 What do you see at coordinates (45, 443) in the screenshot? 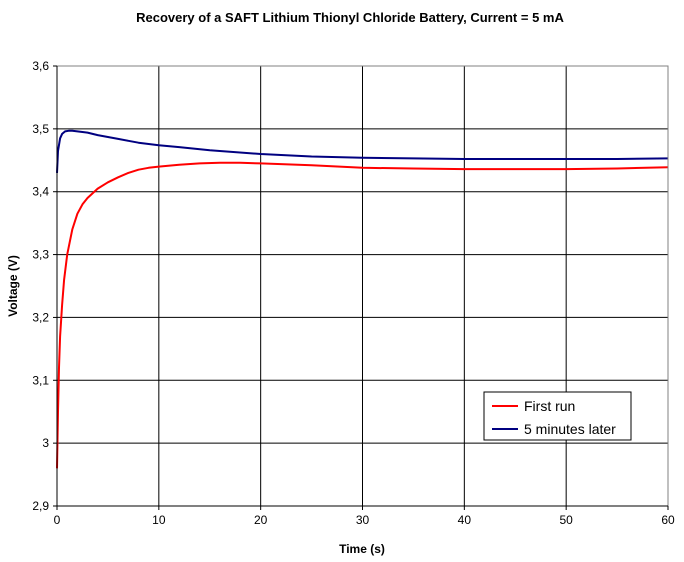
I see `y-tick-label: 3` at bounding box center [45, 443].